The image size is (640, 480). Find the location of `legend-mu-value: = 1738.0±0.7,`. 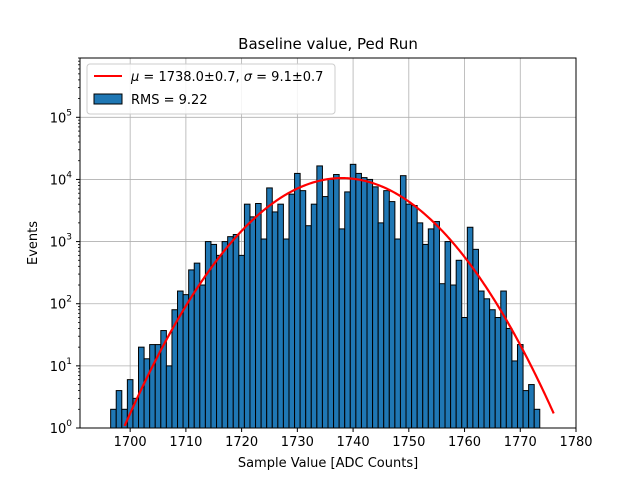

legend-mu-value: = 1738.0±0.7, is located at coordinates (191, 77).